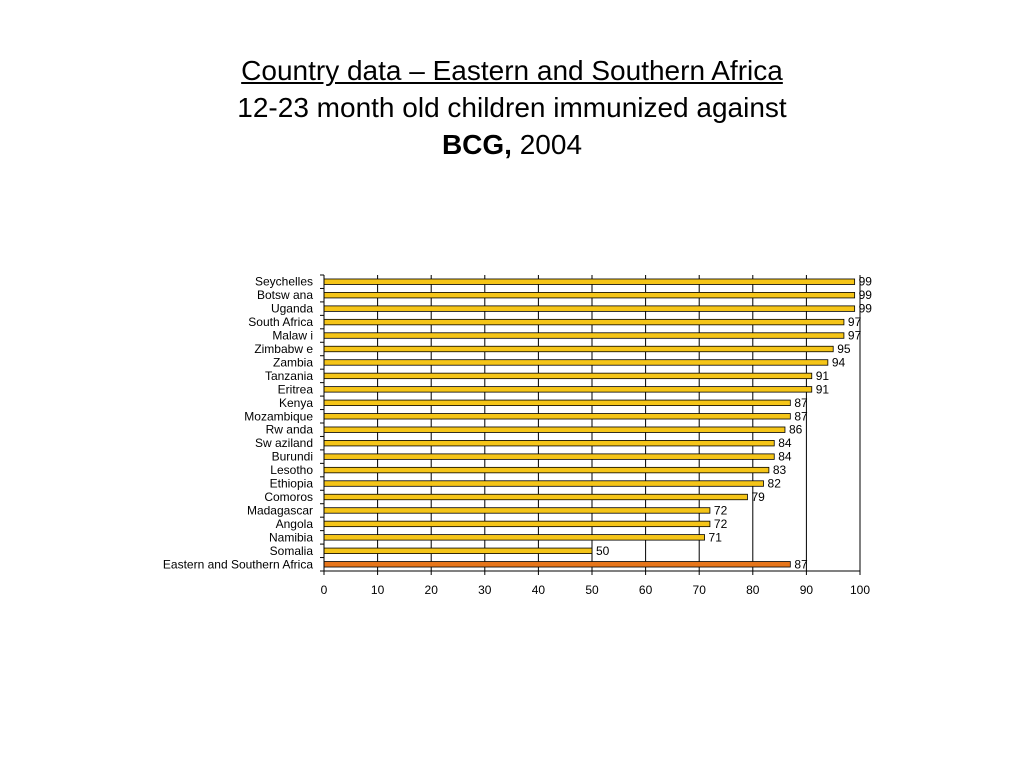 This screenshot has height=768, width=1024. I want to click on data-label-16: 79, so click(758, 497).